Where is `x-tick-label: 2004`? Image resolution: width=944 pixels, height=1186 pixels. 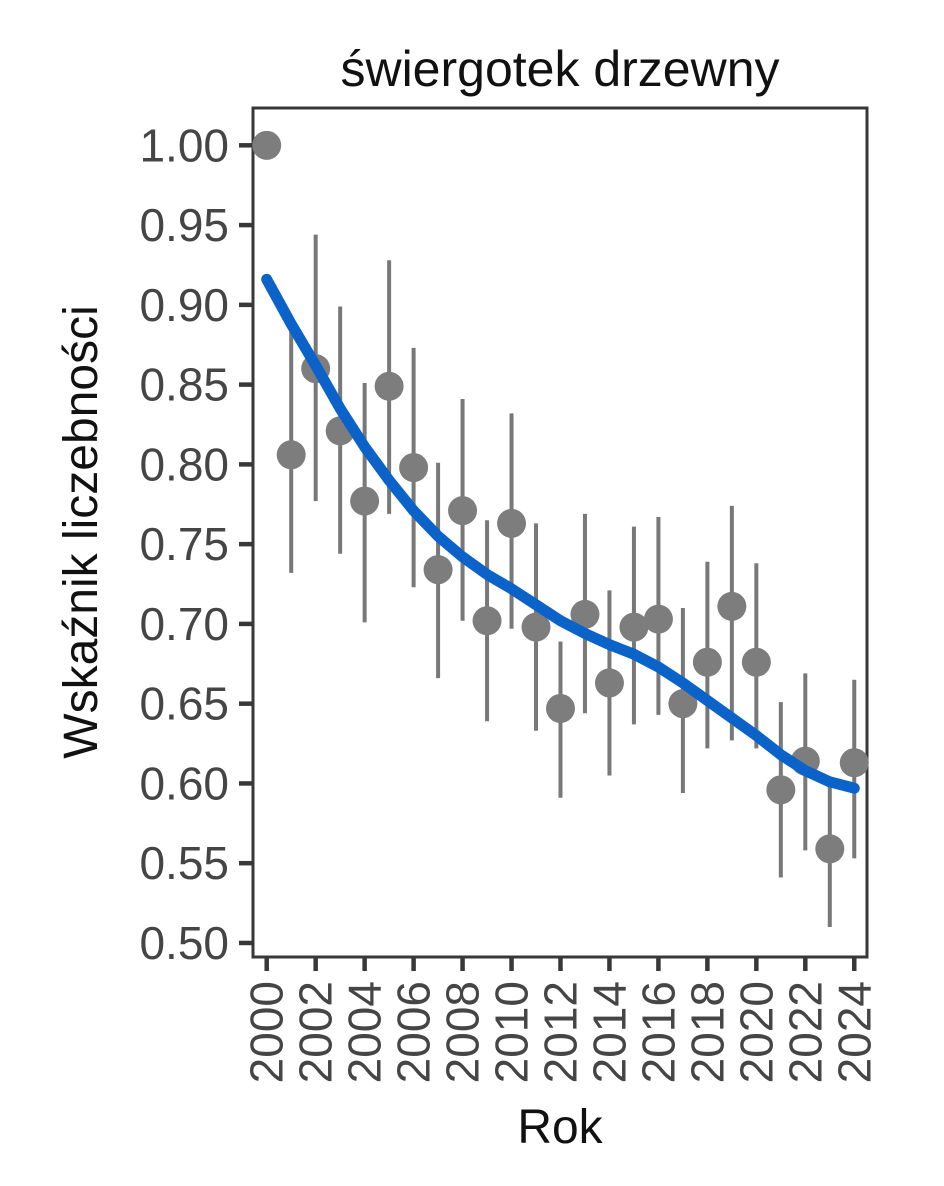 x-tick-label: 2004 is located at coordinates (365, 1032).